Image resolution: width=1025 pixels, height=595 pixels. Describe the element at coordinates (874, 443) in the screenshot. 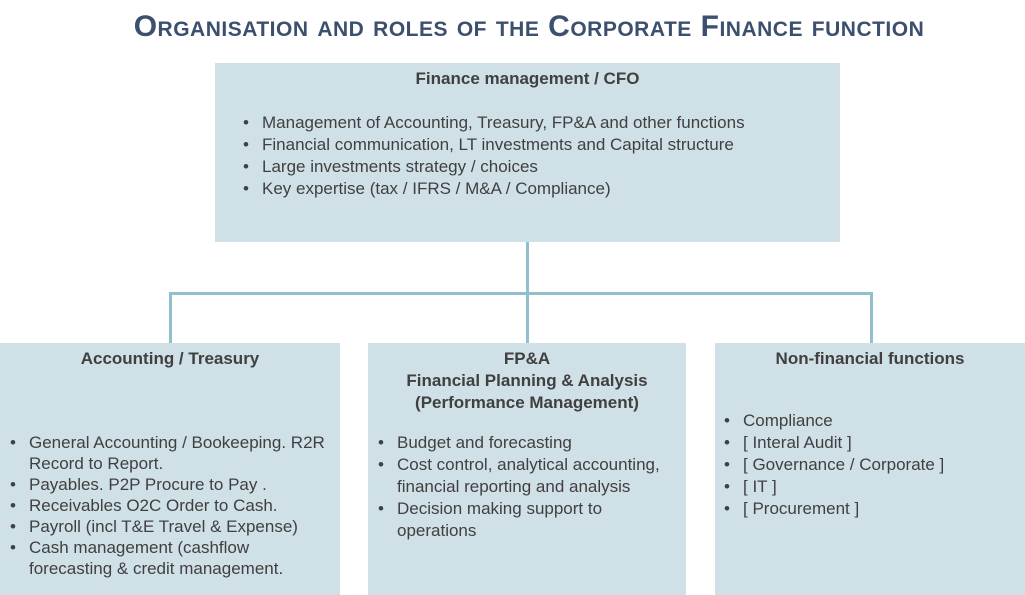

I see `list-item: [ Interal Audit ]` at that location.